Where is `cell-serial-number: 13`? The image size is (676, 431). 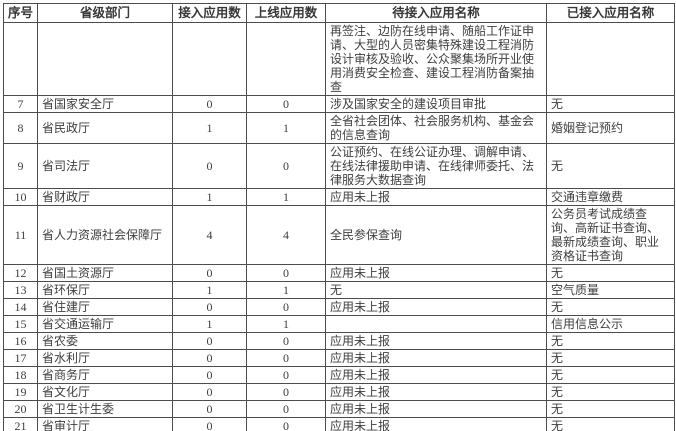 cell-serial-number: 13 is located at coordinates (20, 290).